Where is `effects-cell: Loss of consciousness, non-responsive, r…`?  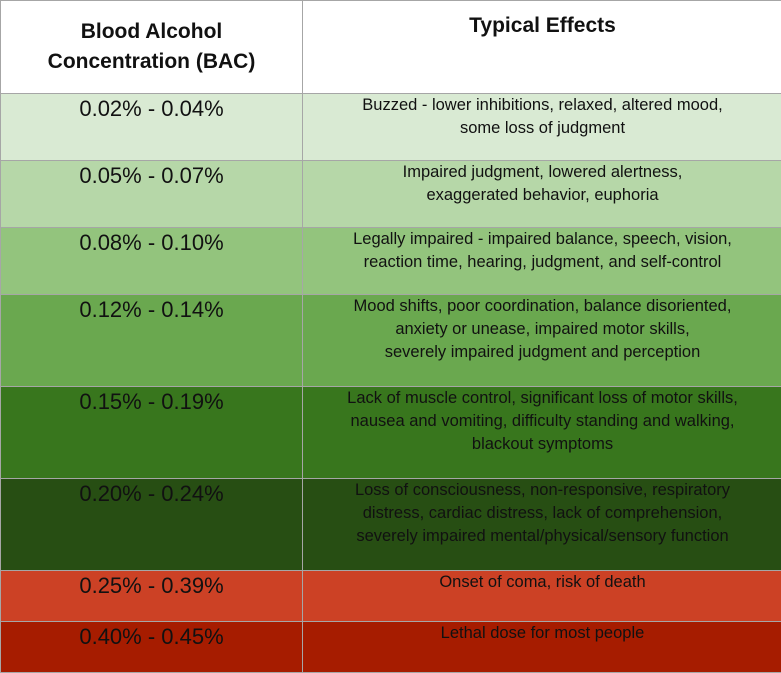 effects-cell: Loss of consciousness, non-responsive, r… is located at coordinates (542, 525).